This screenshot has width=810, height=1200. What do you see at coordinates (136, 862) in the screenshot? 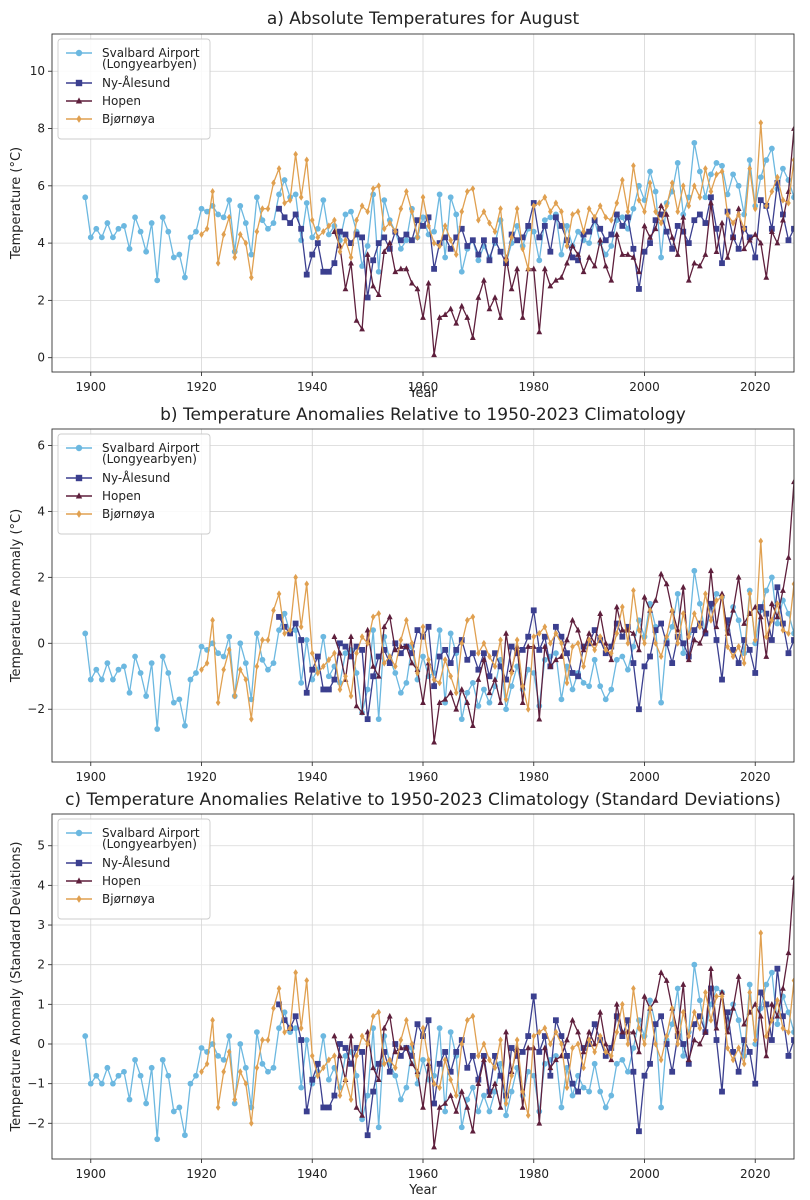
I see `legend-label: Ny-Ålesund` at bounding box center [136, 862].